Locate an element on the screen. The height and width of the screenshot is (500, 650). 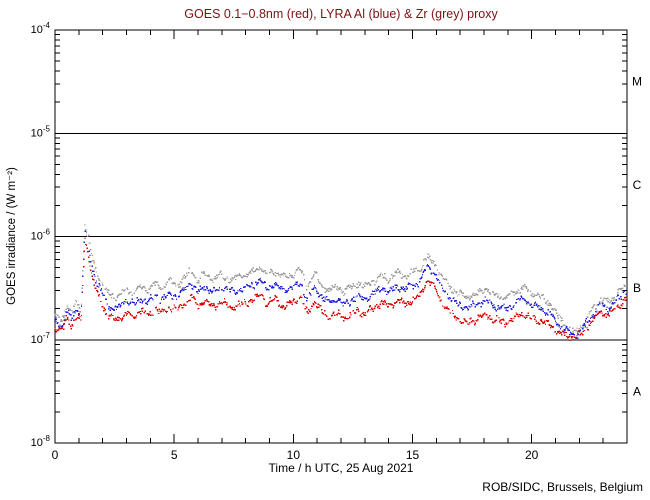
y-tick-label: 10⁻⁶ is located at coordinates (41, 235).